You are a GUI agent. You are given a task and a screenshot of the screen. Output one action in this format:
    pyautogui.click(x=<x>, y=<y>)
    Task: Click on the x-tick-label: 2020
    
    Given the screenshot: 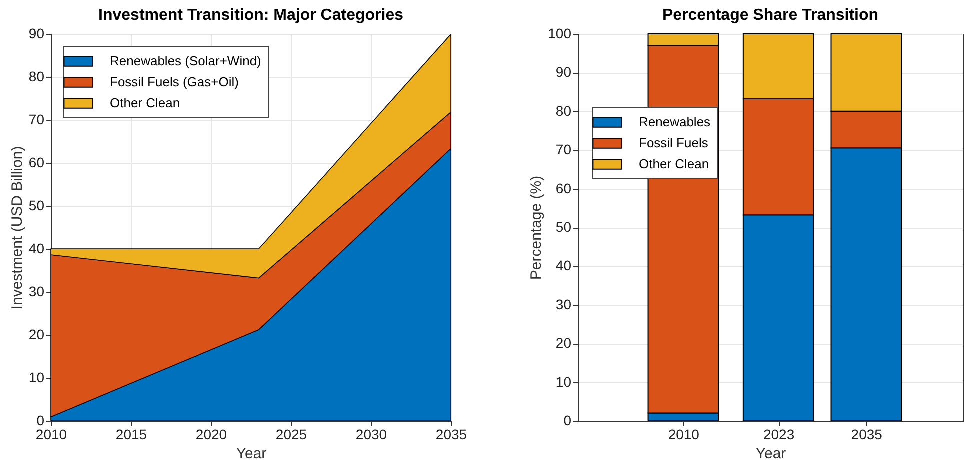 What is the action you would take?
    pyautogui.click(x=212, y=434)
    